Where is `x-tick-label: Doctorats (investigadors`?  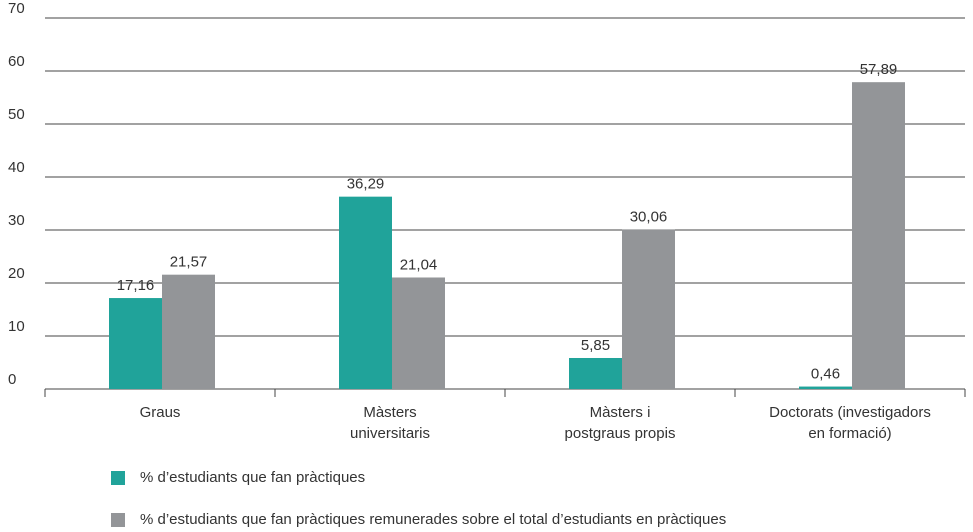
x-tick-label: Doctorats (investigadors is located at coordinates (850, 412).